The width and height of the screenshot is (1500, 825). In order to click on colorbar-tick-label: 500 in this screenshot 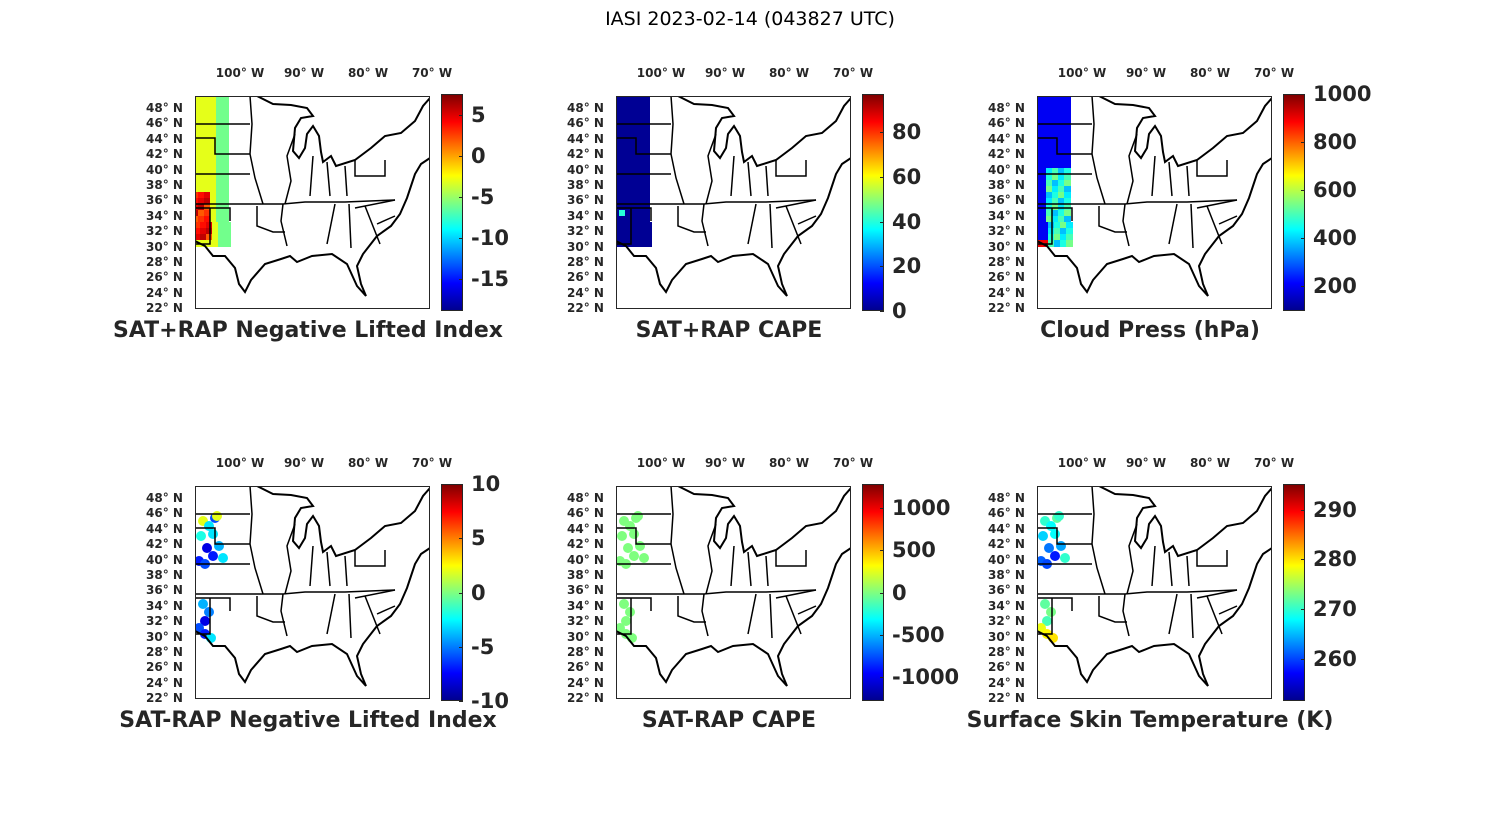, I will do `click(914, 550)`.